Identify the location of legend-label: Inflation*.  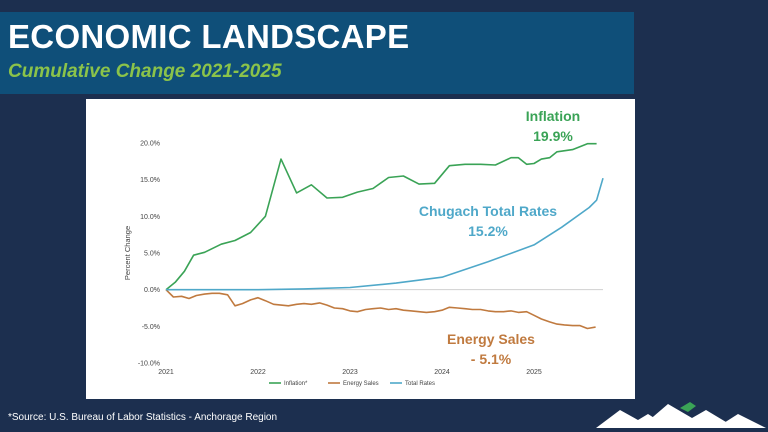
(296, 384).